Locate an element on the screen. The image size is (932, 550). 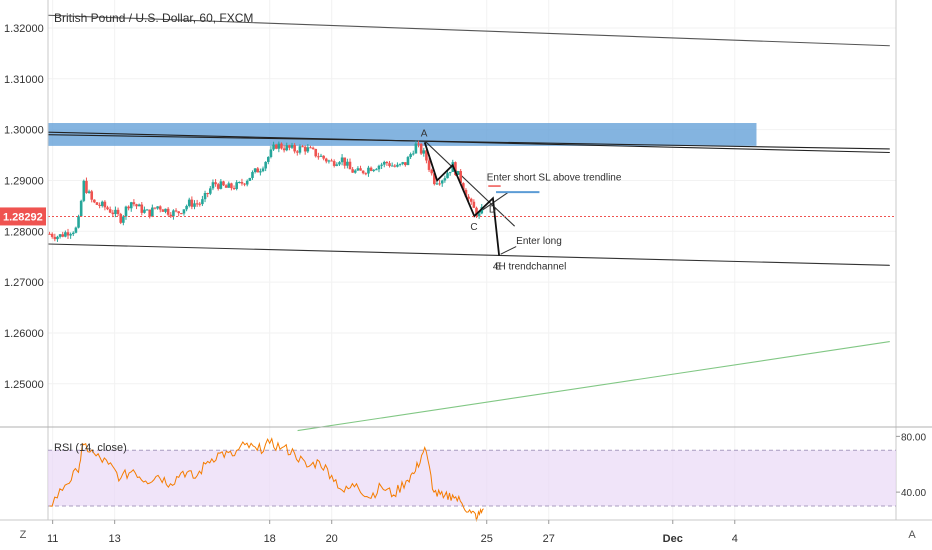
price-tick-label: 1.27000 is located at coordinates (24, 283).